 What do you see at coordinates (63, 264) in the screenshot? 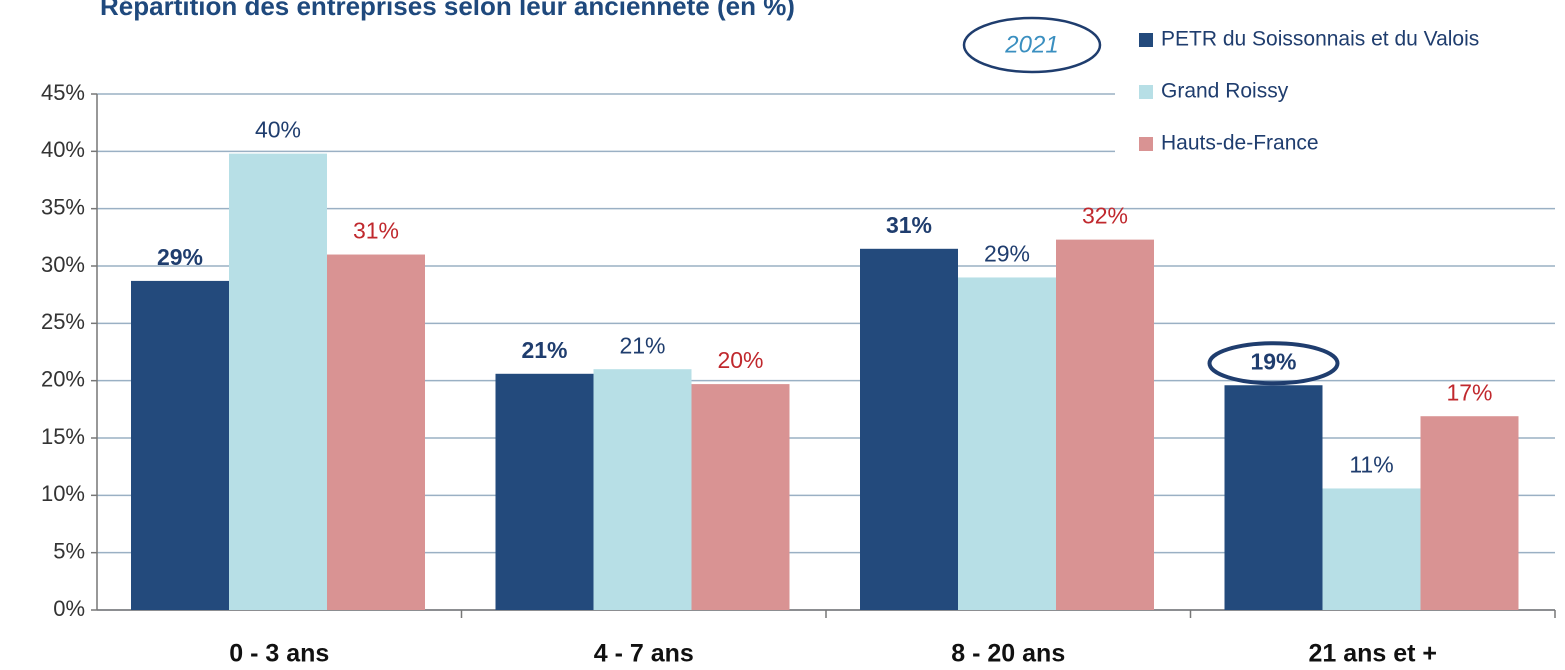
I see `y-tick-label: 30%` at bounding box center [63, 264].